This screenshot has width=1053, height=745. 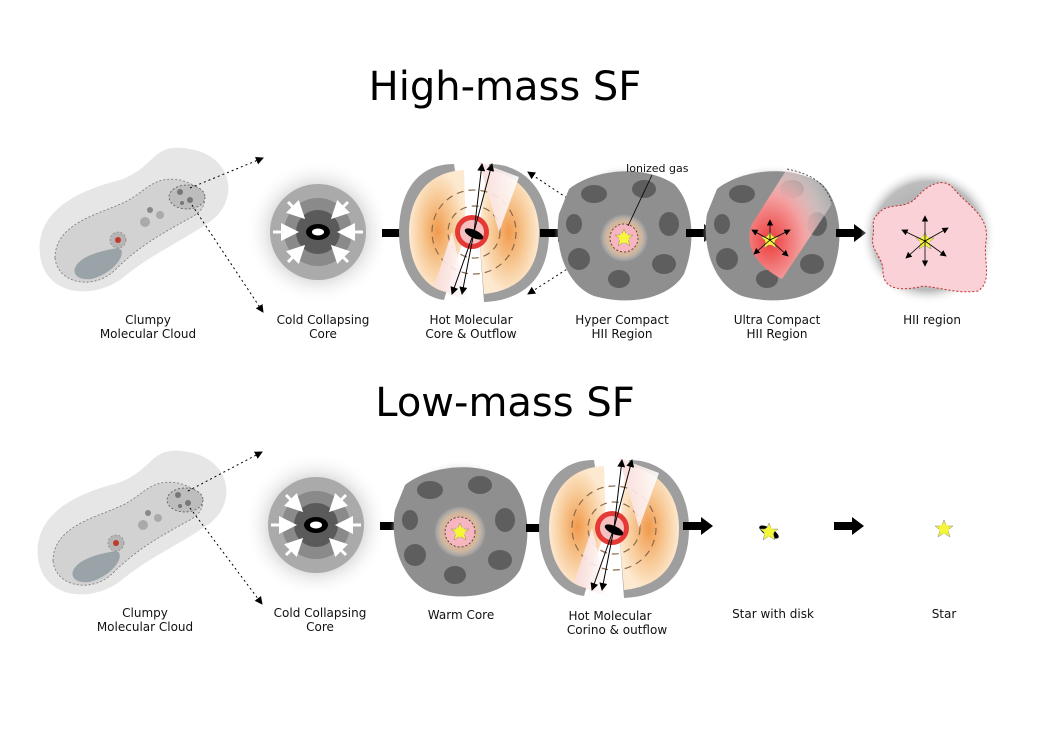 I want to click on stage-label: Warm Core, so click(x=461, y=615).